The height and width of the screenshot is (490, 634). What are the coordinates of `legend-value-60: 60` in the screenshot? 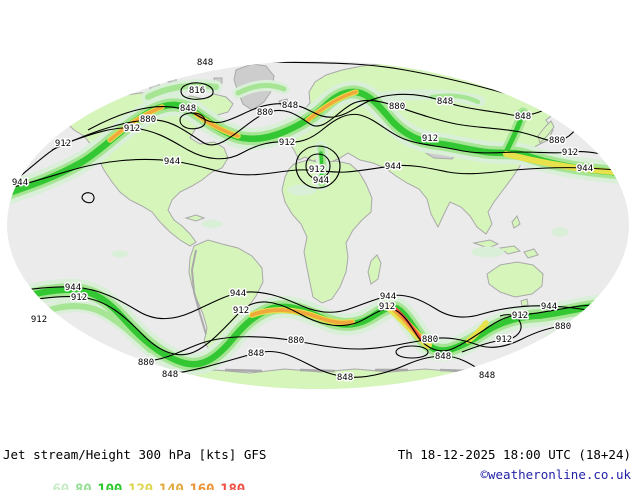 It's located at (60, 486).